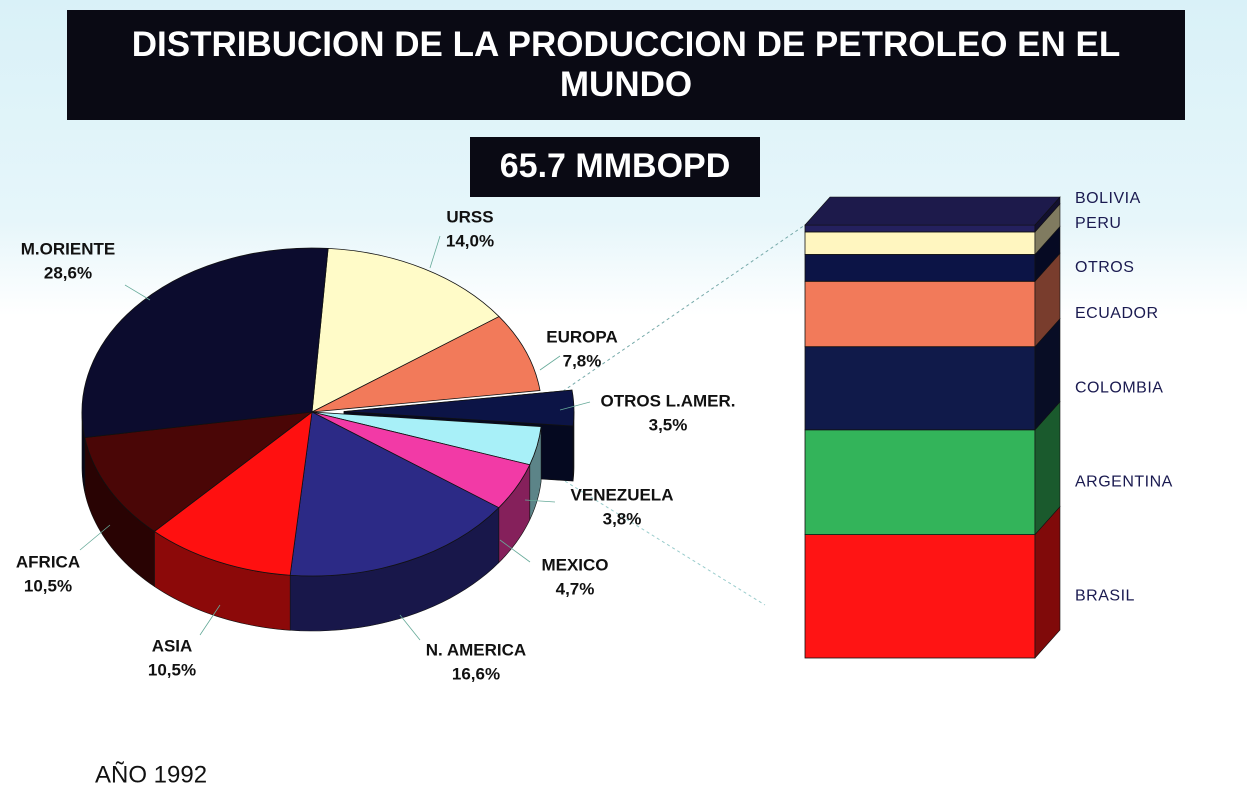 The height and width of the screenshot is (794, 1247). I want to click on slice-value-label: 7,8%, so click(582, 360).